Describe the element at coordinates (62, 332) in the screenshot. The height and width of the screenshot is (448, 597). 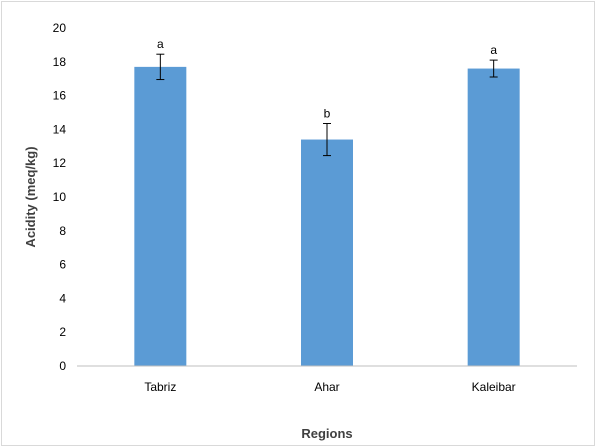
I see `y-tick-label: 2` at that location.